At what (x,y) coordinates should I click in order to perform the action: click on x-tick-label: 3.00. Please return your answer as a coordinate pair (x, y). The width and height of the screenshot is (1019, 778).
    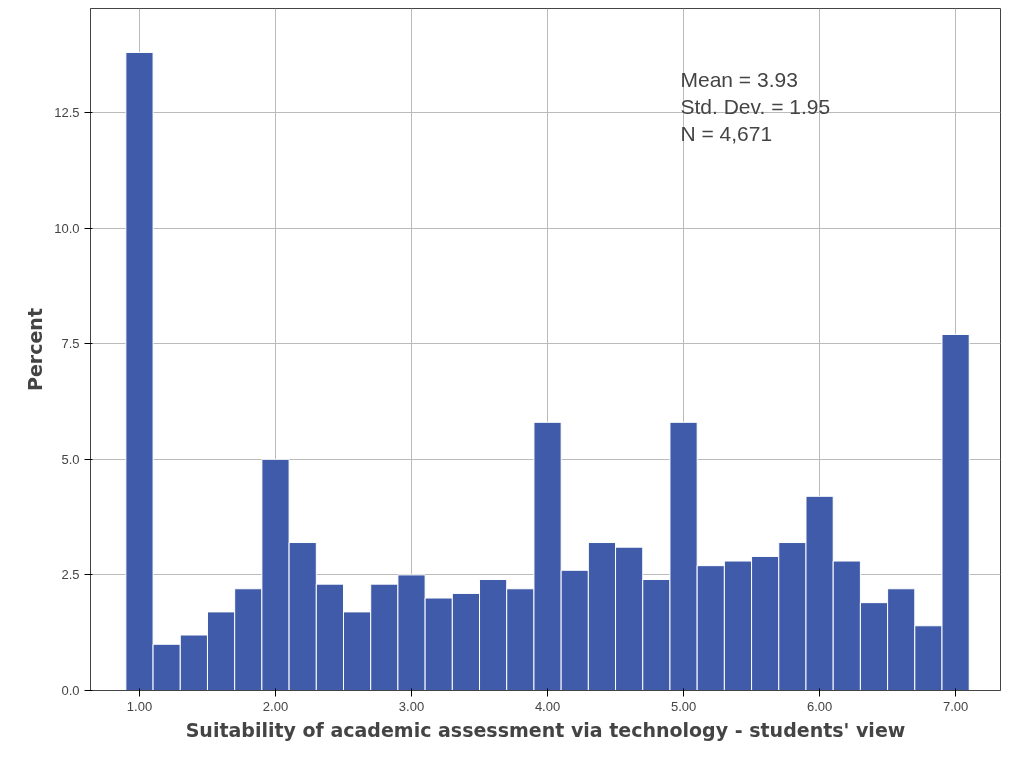
    Looking at the image, I should click on (411, 706).